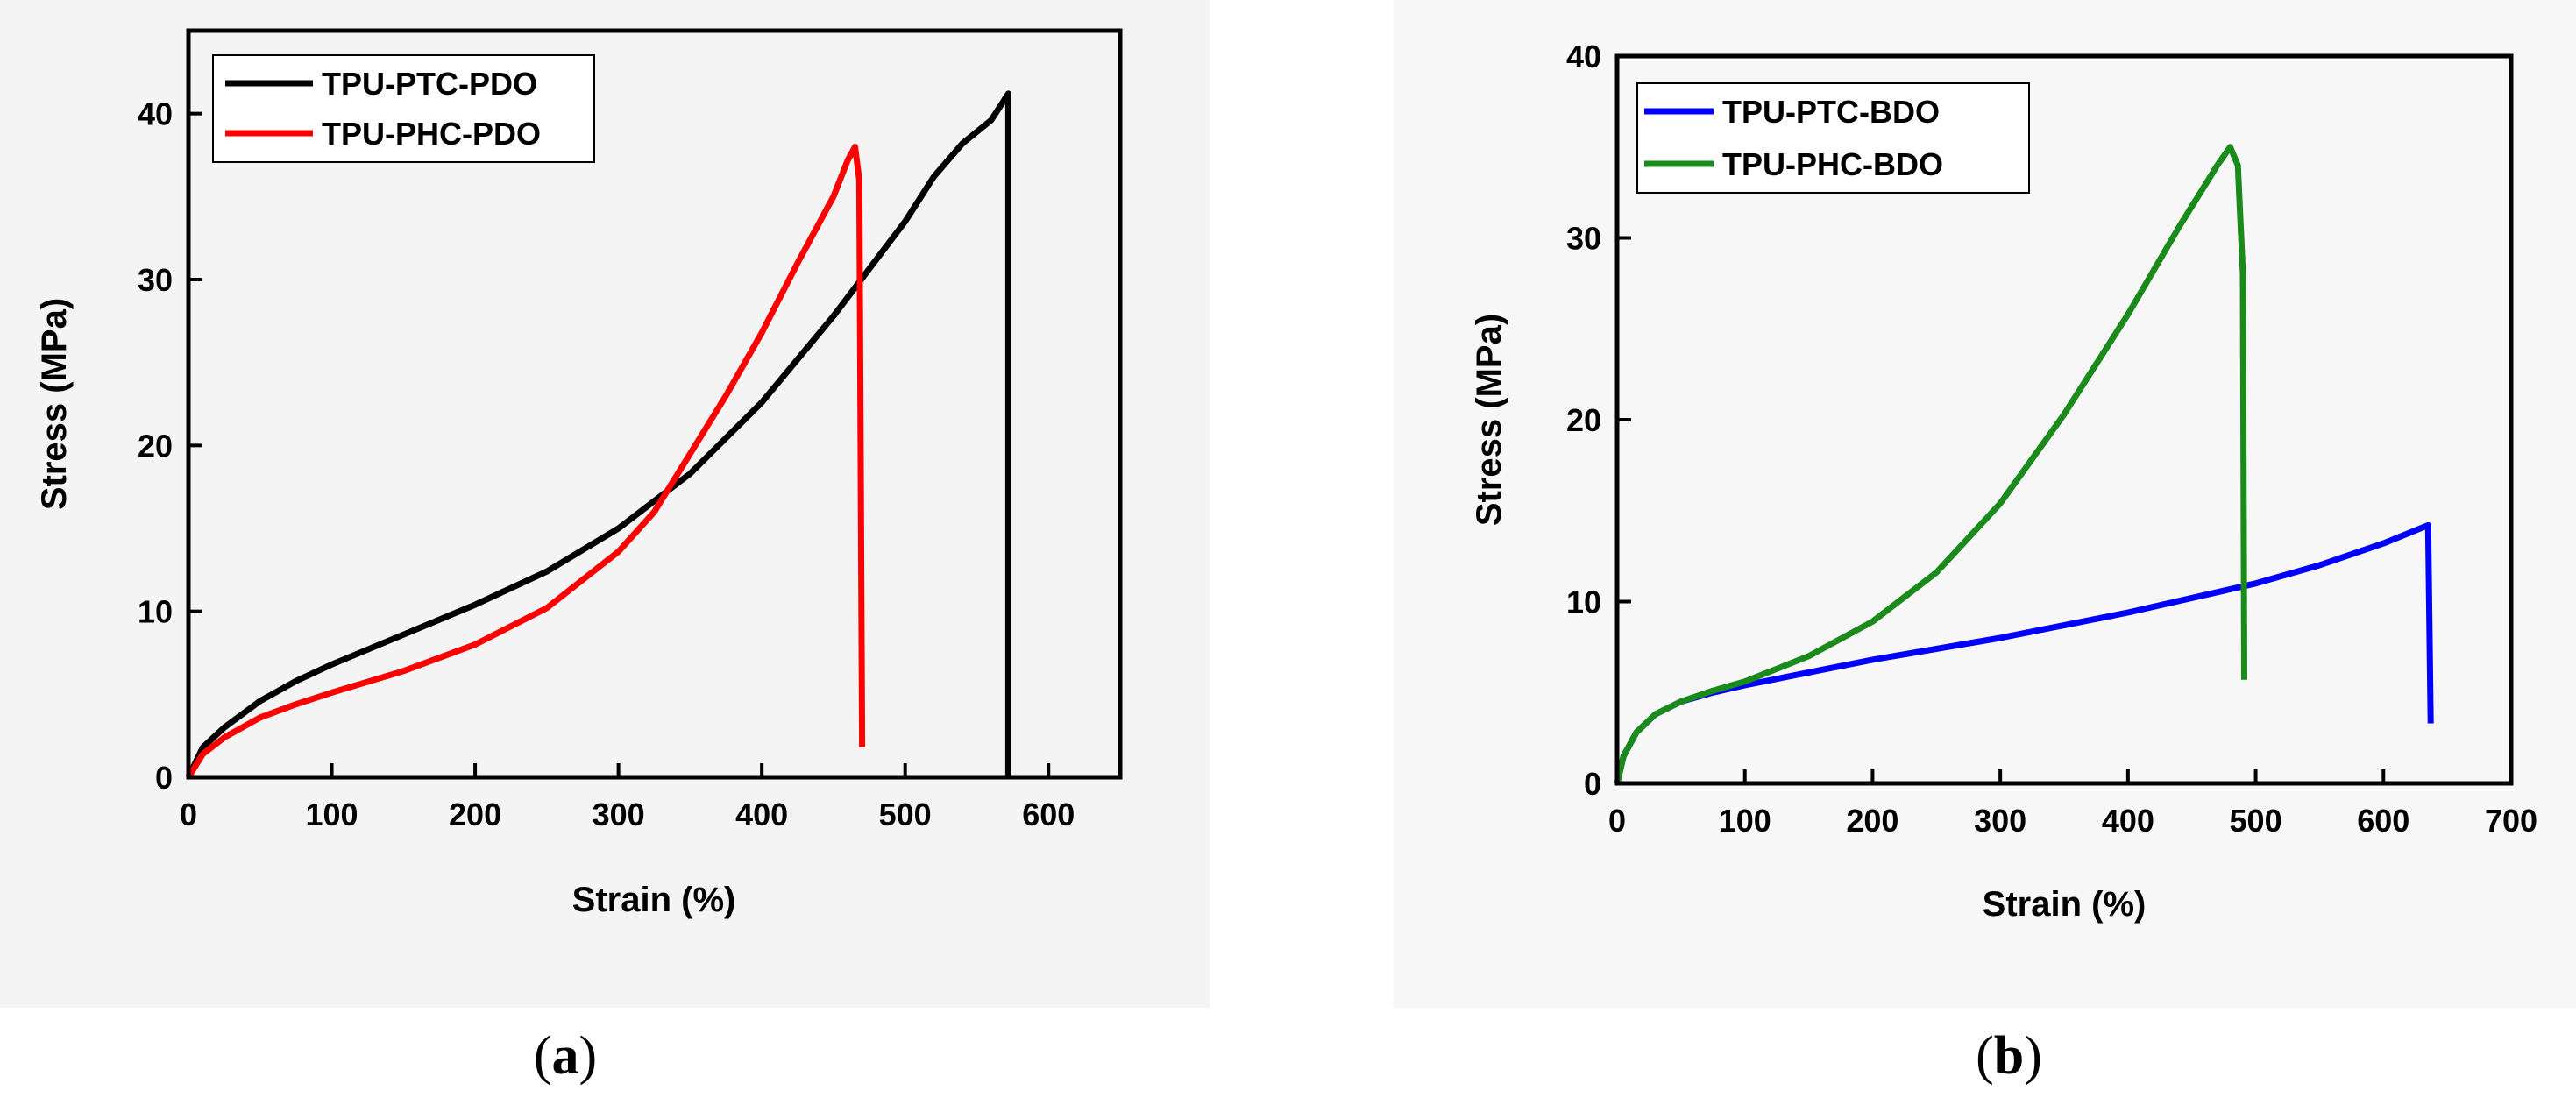  Describe the element at coordinates (2065, 904) in the screenshot. I see `chart-b-xlabel: Strain (%)` at that location.